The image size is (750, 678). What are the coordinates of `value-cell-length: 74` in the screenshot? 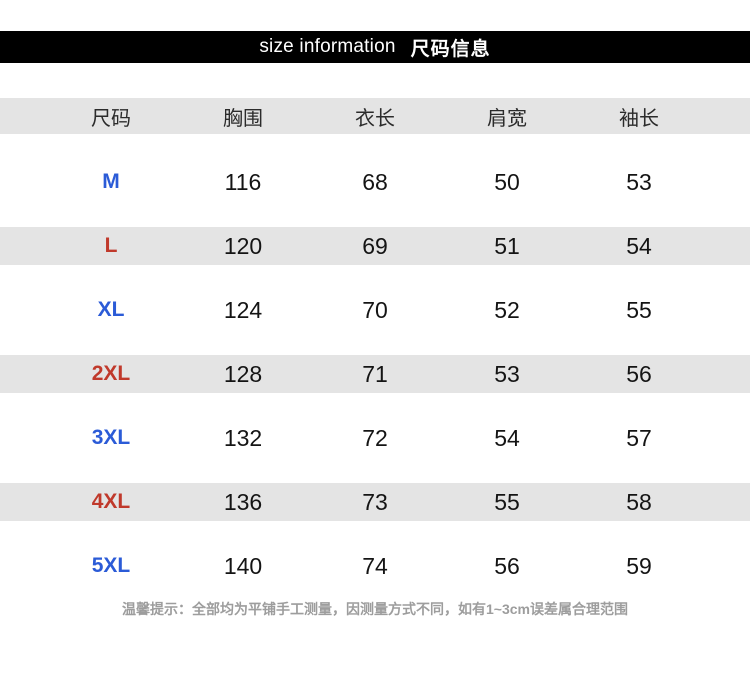 It's located at (375, 565).